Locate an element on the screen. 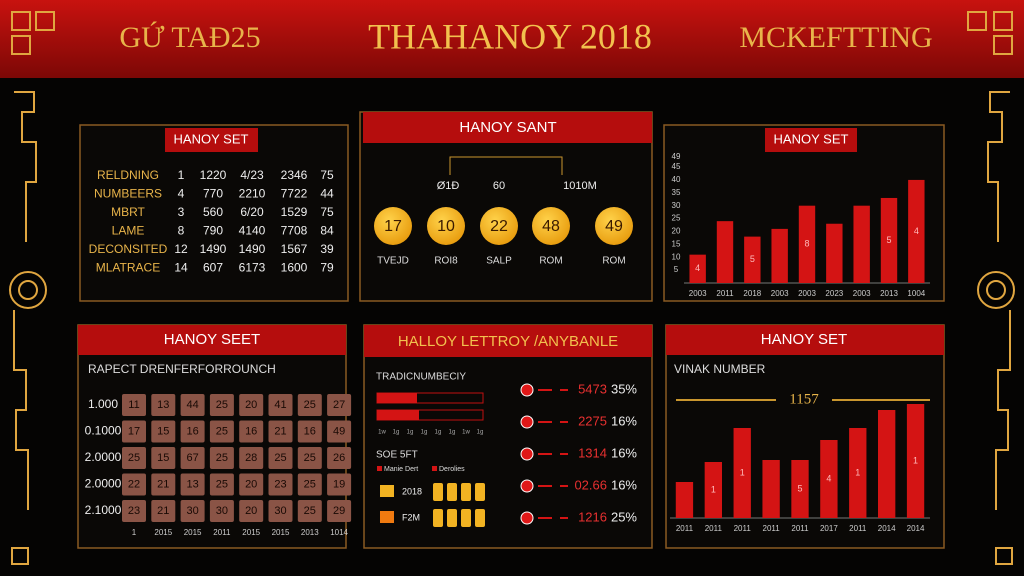 The height and width of the screenshot is (576, 1024). y-tick-label: 5 is located at coordinates (676, 269).